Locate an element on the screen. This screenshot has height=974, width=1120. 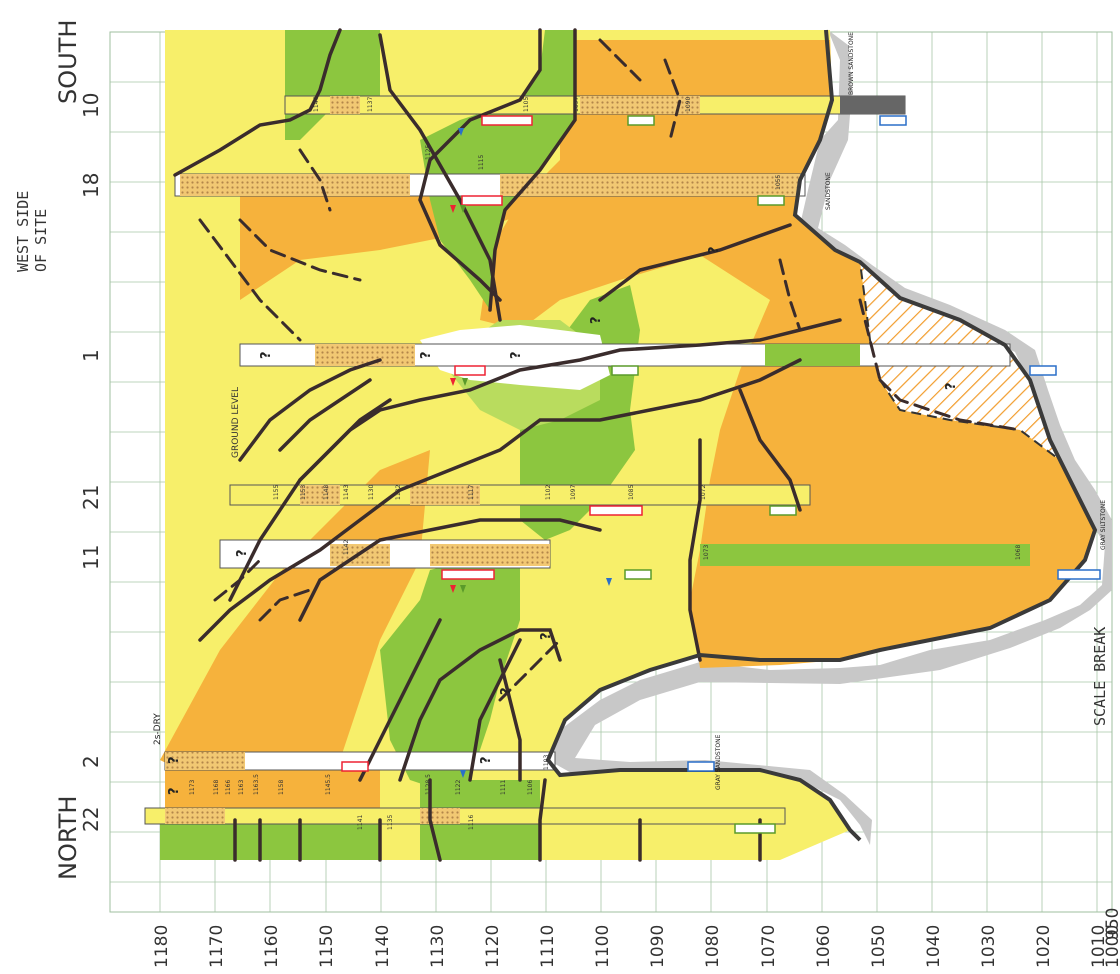
elevation-tick: 1070 is located at coordinates (769, 946).